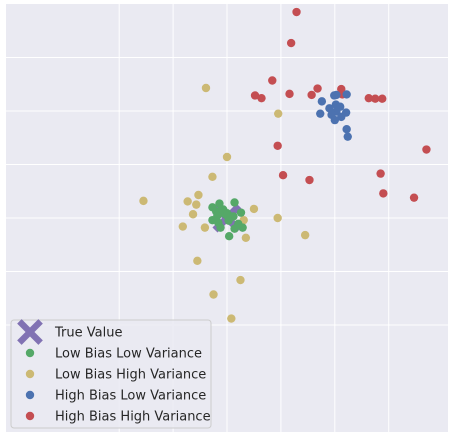 Image resolution: width=453 pixels, height=438 pixels. Describe the element at coordinates (30, 395) in the screenshot. I see `legend-high-bias-low-variance-icon` at that location.